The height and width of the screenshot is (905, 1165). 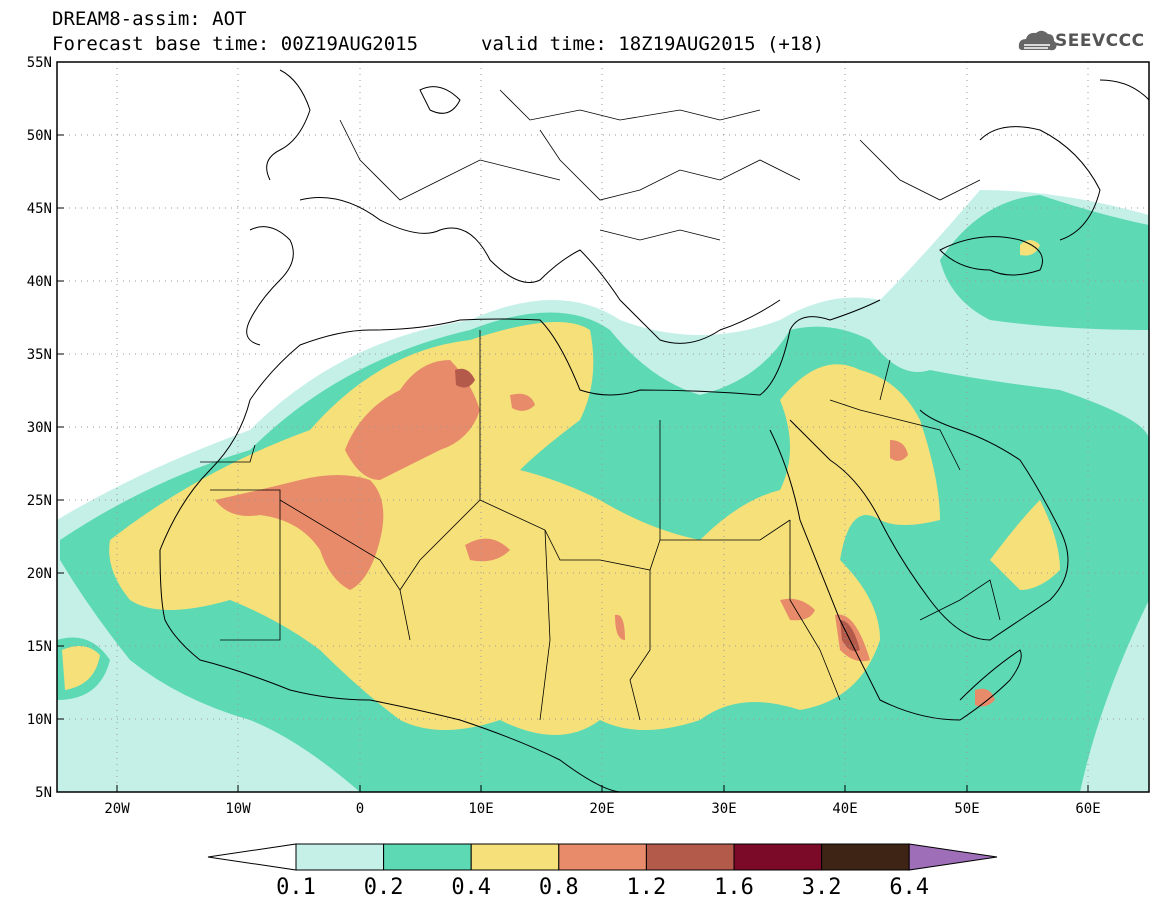 What do you see at coordinates (296, 887) in the screenshot?
I see `colorbar-label: 0.1` at bounding box center [296, 887].